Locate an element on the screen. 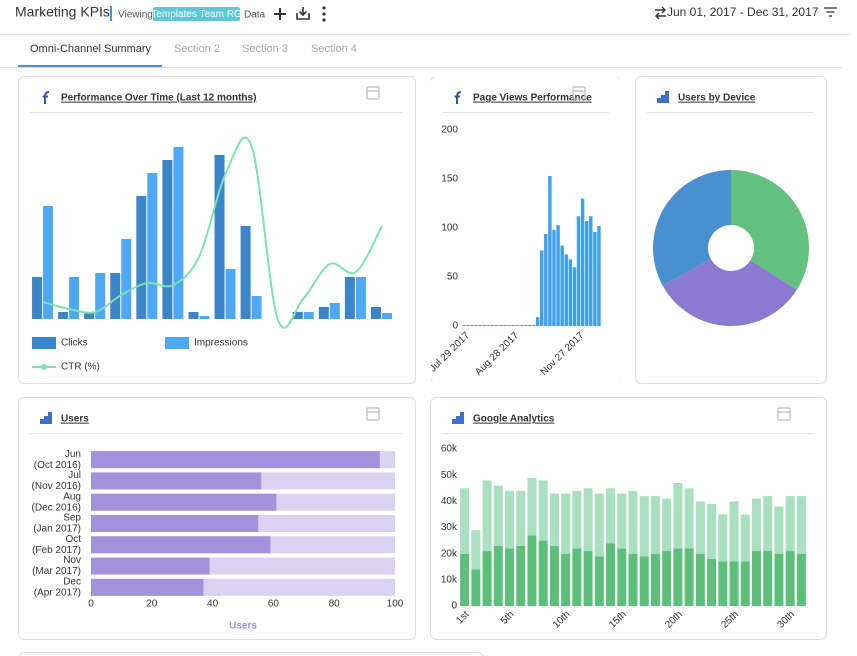  tab: Section 2 is located at coordinates (197, 49).